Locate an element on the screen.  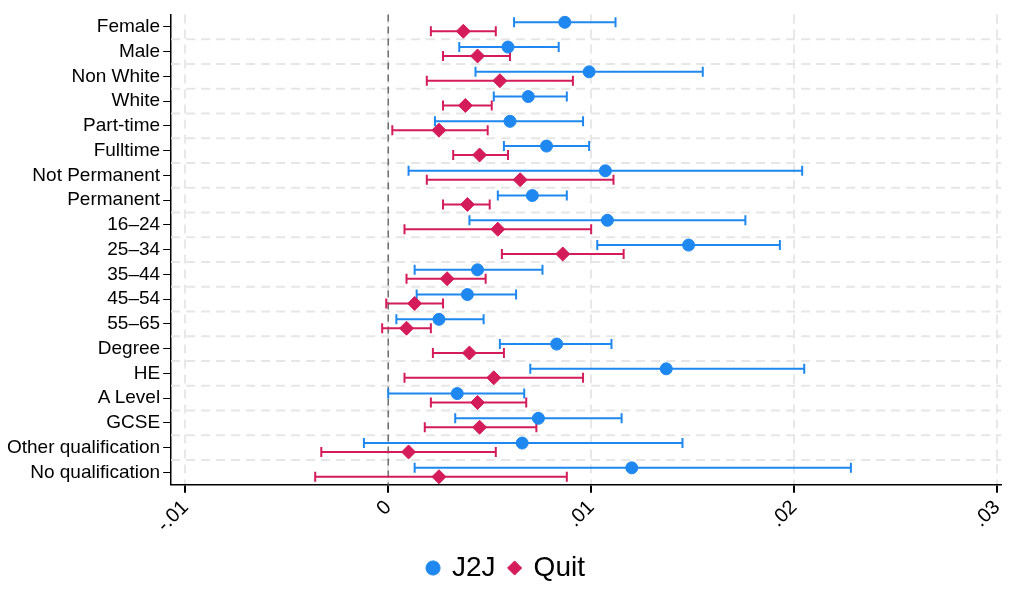
y-tick-label: Not Permanent is located at coordinates (96, 174).